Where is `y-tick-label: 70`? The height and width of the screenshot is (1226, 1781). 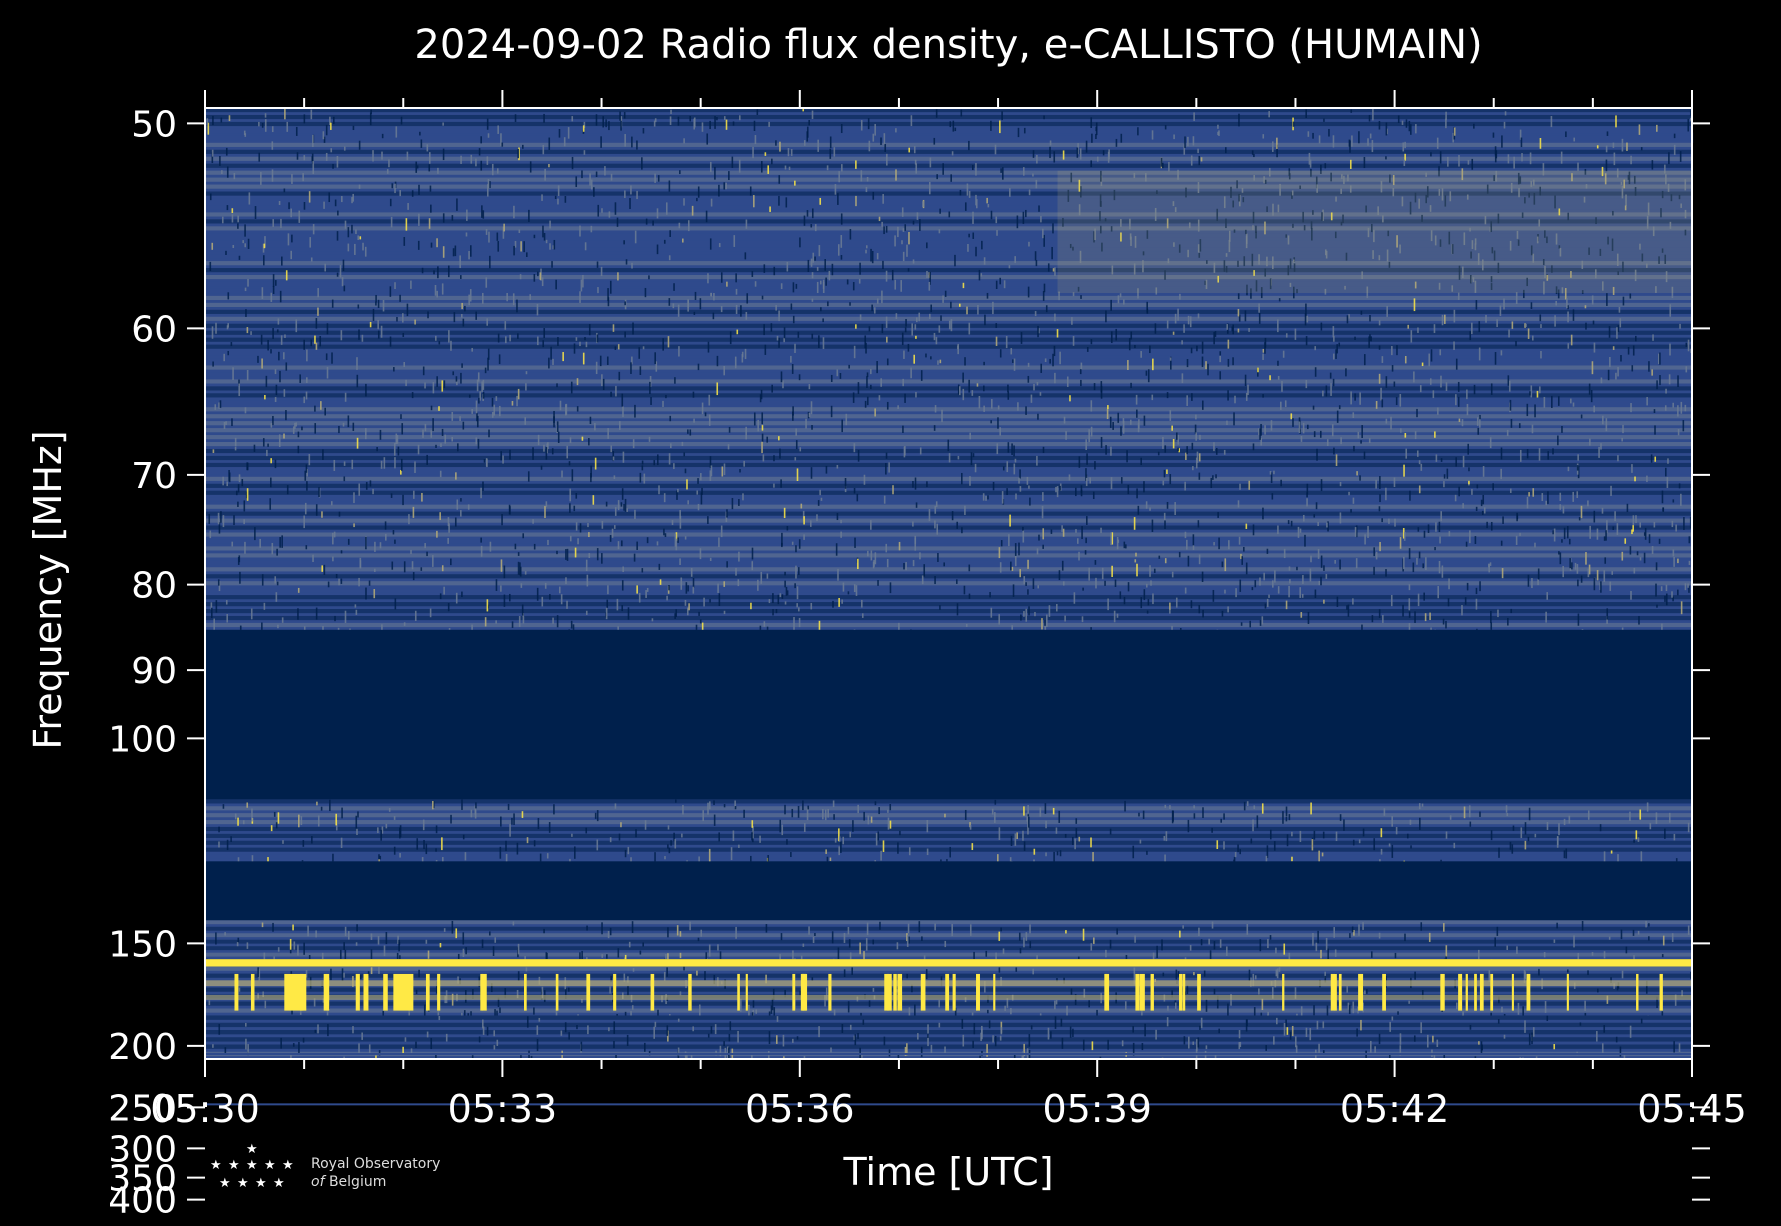 y-tick-label: 70 is located at coordinates (154, 476).